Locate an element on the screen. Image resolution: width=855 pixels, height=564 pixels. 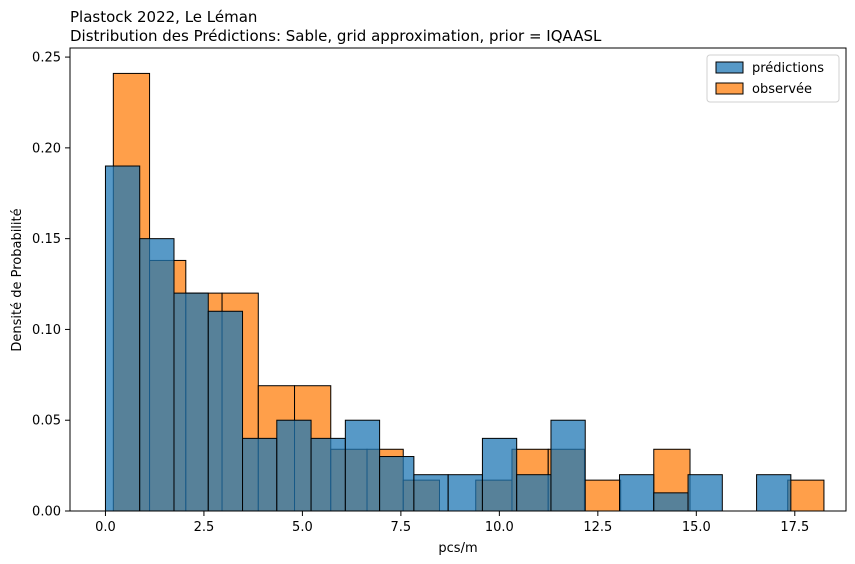
x-tick-label-4: 10.0 is located at coordinates (499, 527).